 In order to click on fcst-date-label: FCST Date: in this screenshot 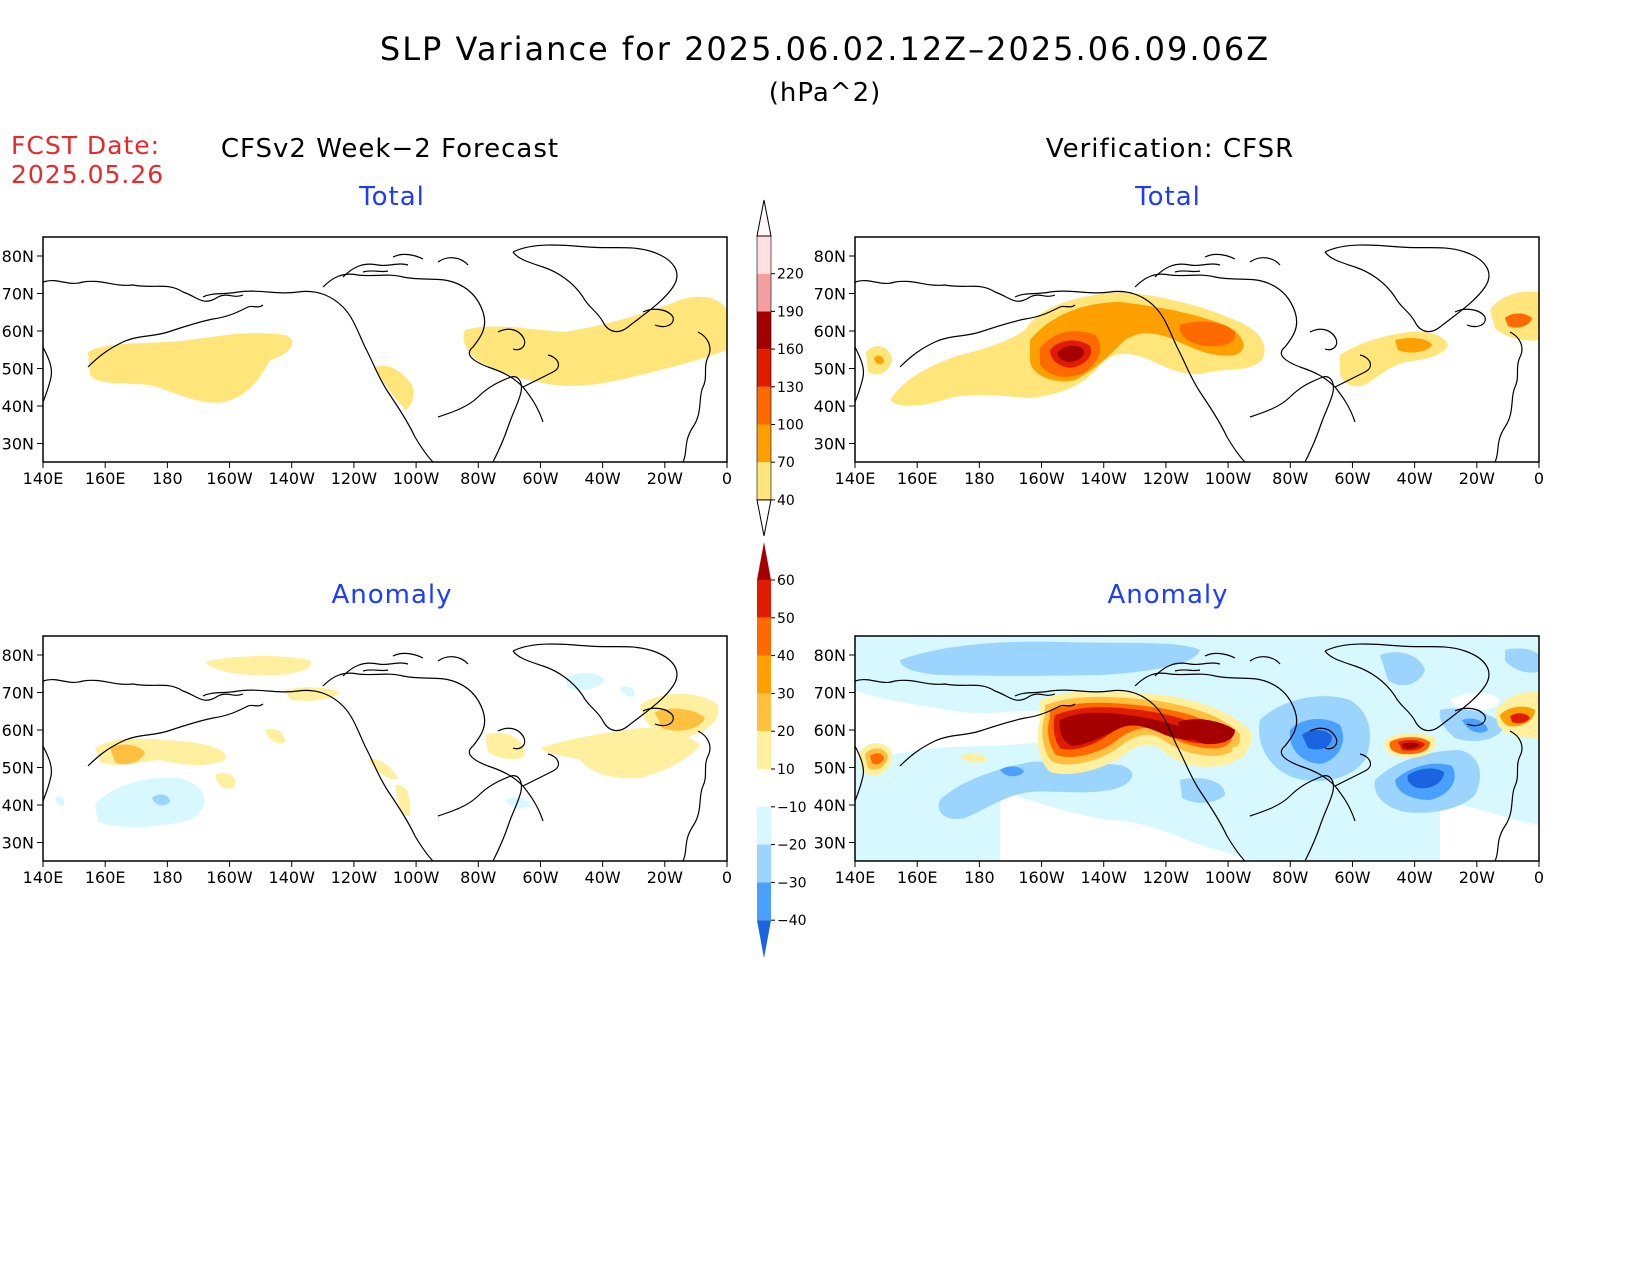, I will do `click(86, 145)`.